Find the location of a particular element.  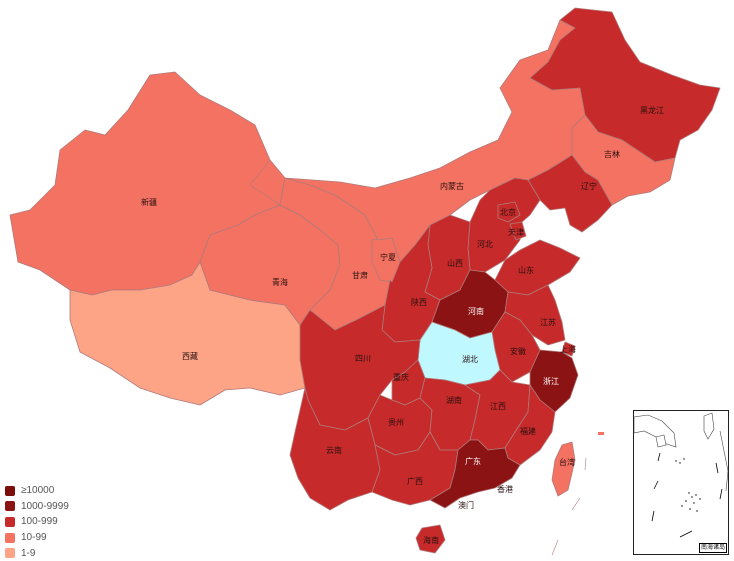

label-hubei: 湖北 is located at coordinates (470, 359).